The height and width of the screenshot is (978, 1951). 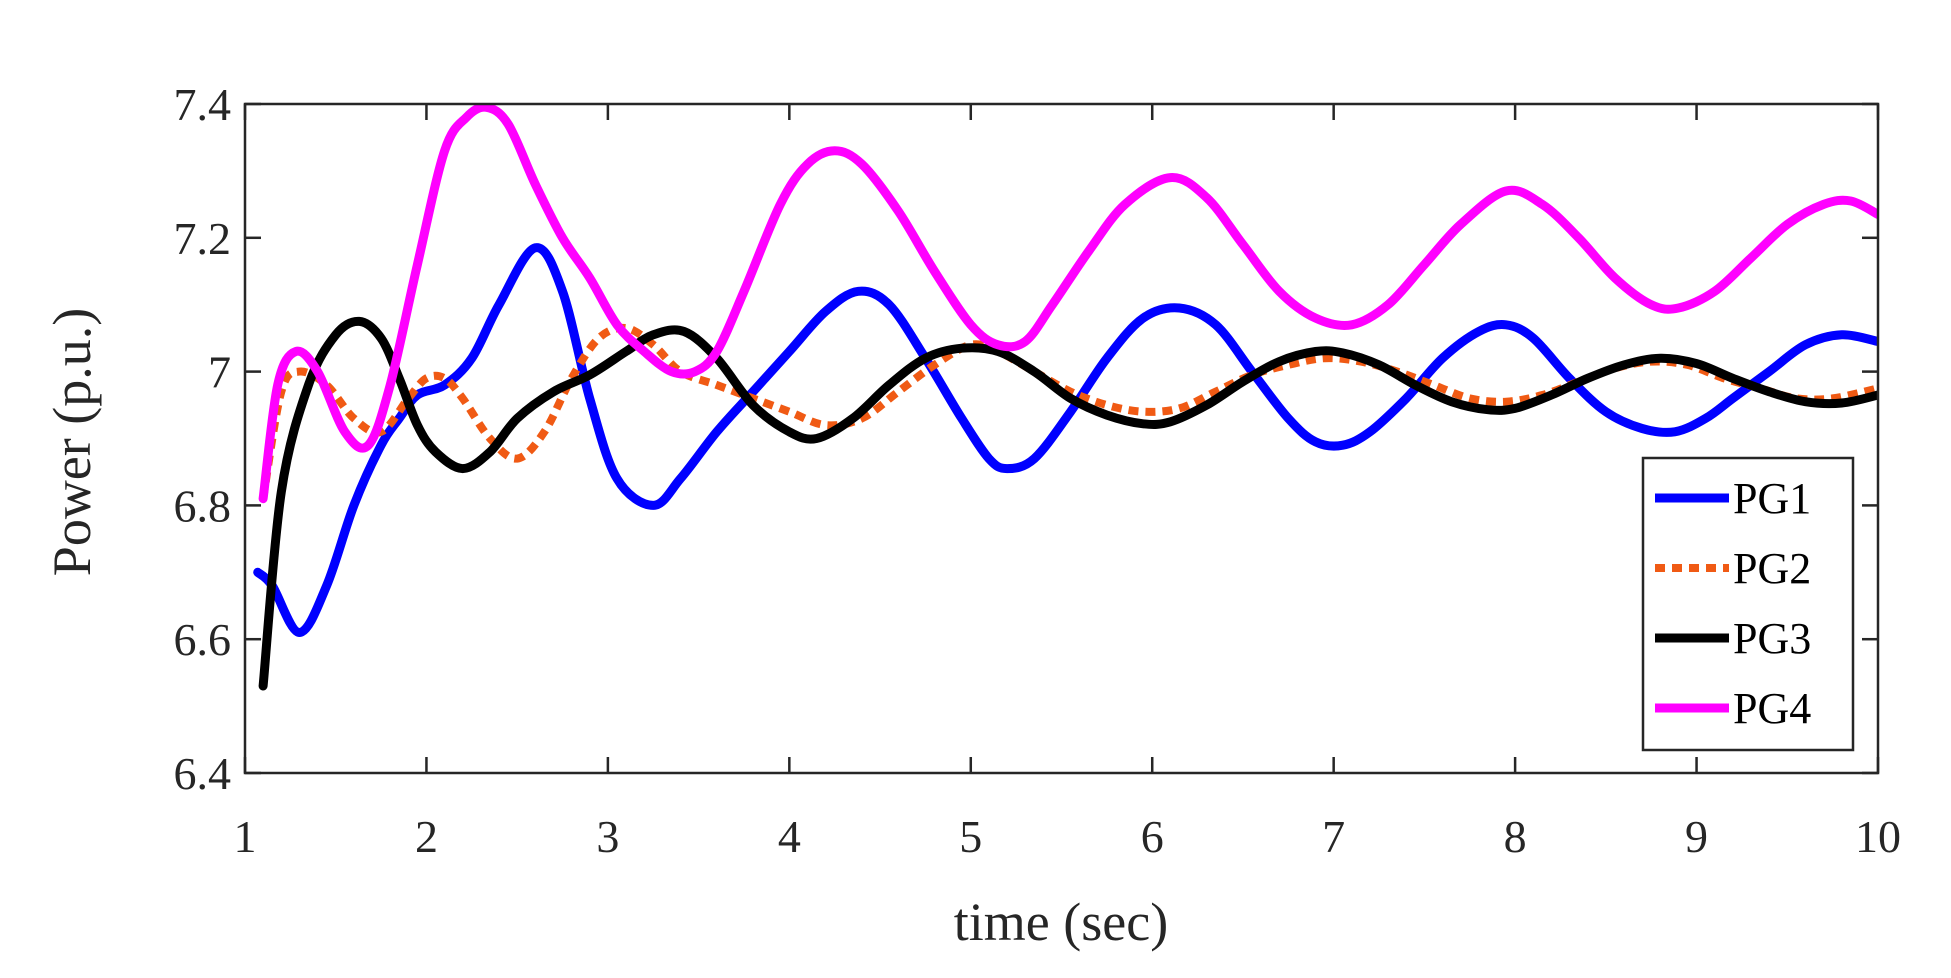 I want to click on x-tick-label: 8, so click(x=1515, y=836).